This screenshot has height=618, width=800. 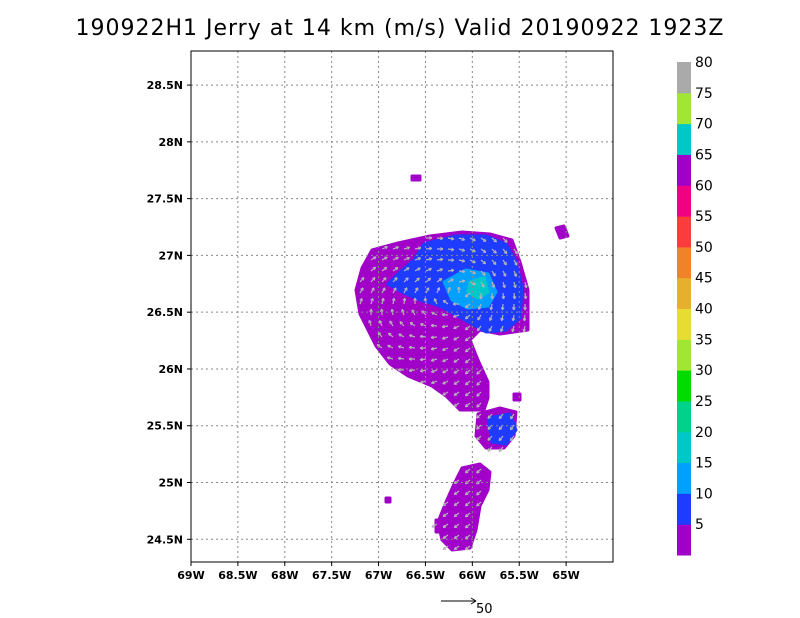 I want to click on colorbar-label: 20, so click(x=704, y=433).